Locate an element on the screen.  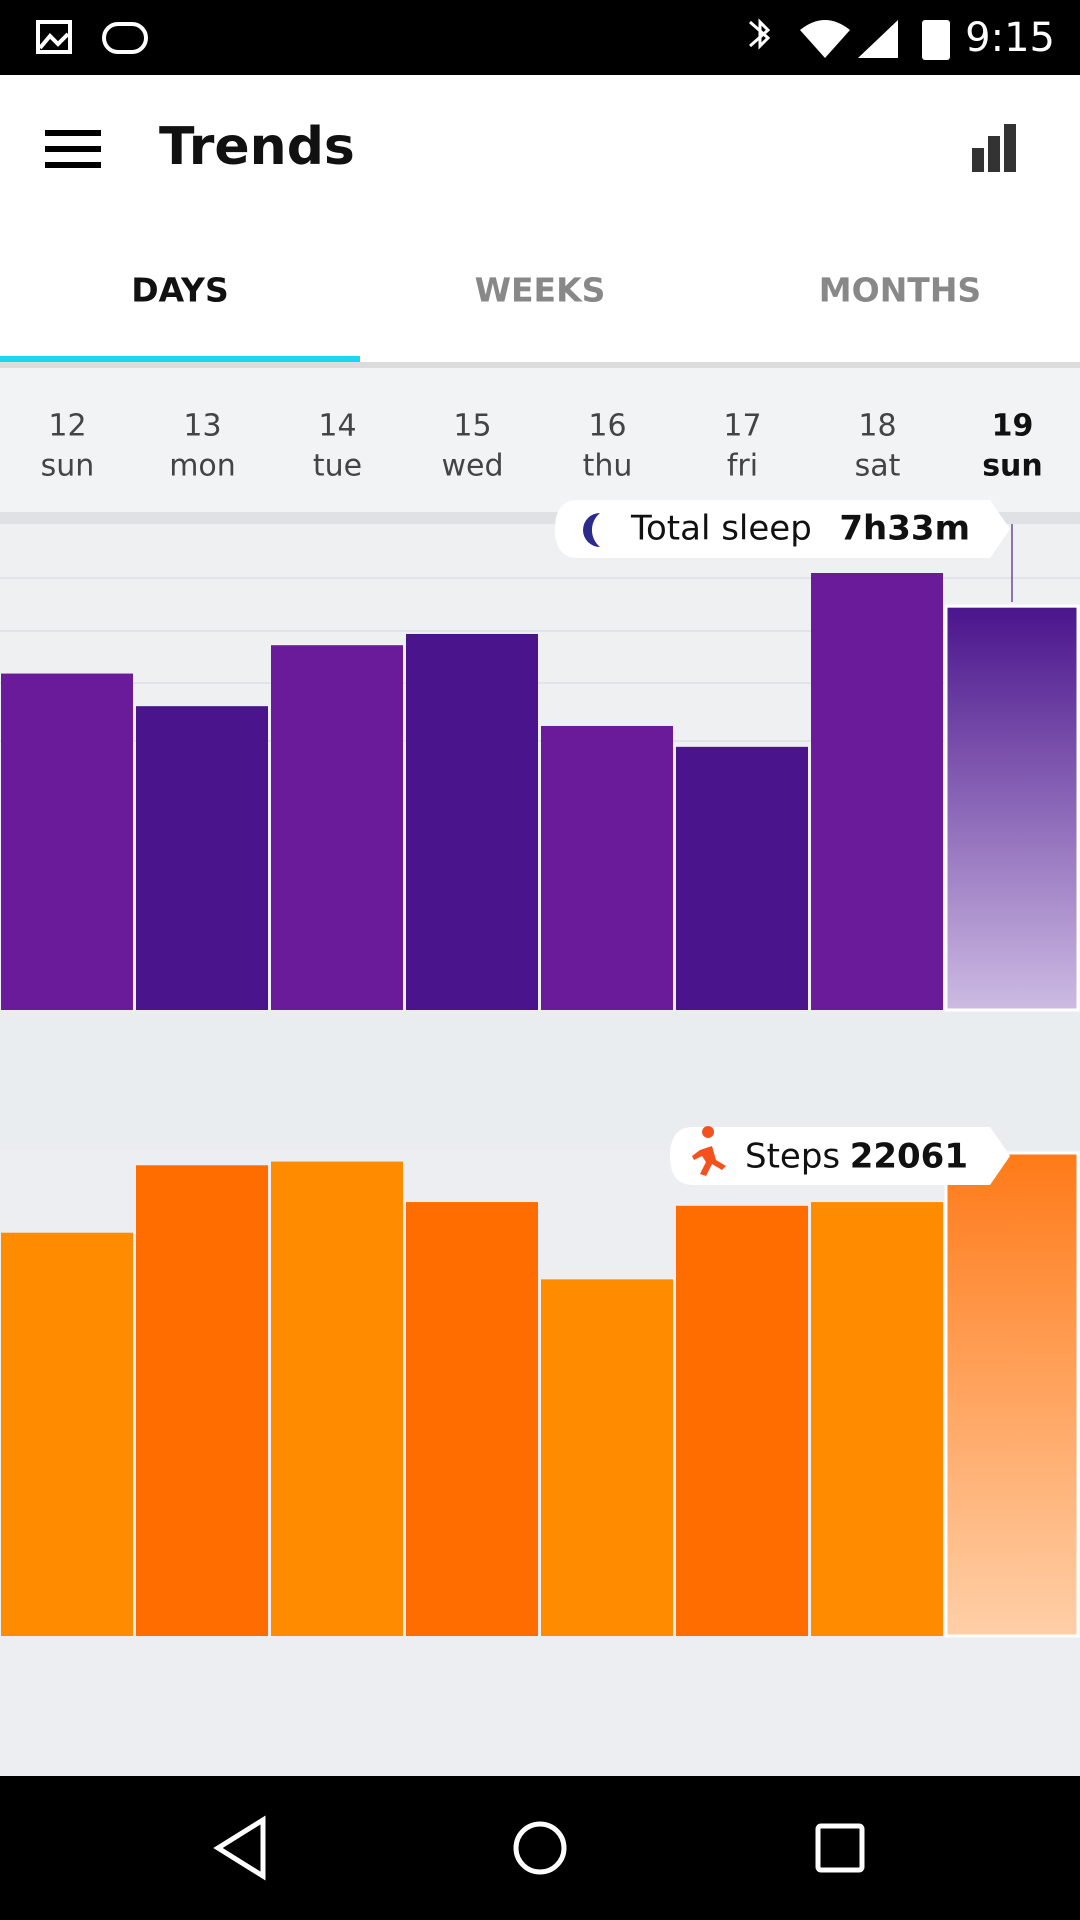
day-date: 19 is located at coordinates (1013, 426).